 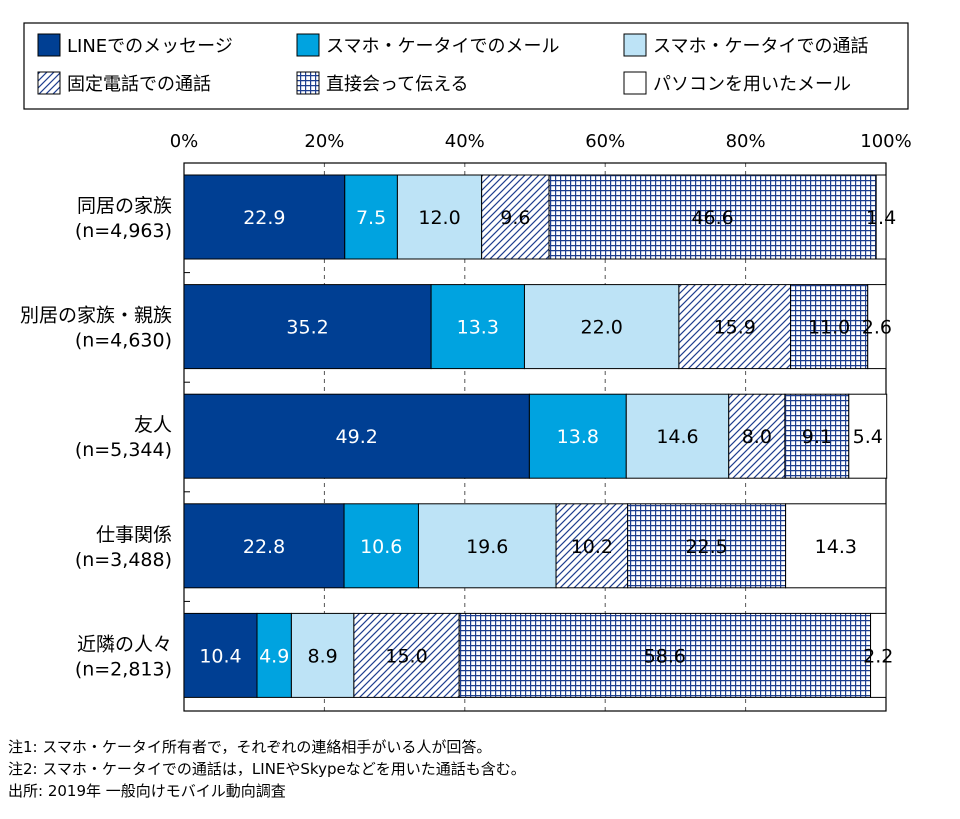 I want to click on bar-value-label: 14.3, so click(x=836, y=547).